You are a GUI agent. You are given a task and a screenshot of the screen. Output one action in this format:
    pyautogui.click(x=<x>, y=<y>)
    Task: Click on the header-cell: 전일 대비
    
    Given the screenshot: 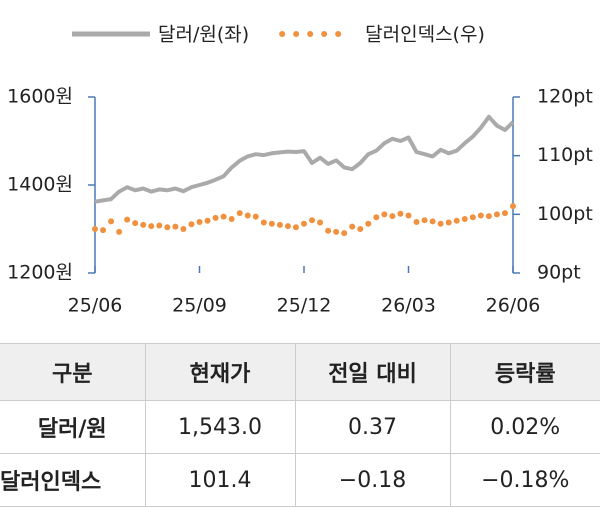 What is the action you would take?
    pyautogui.click(x=372, y=372)
    